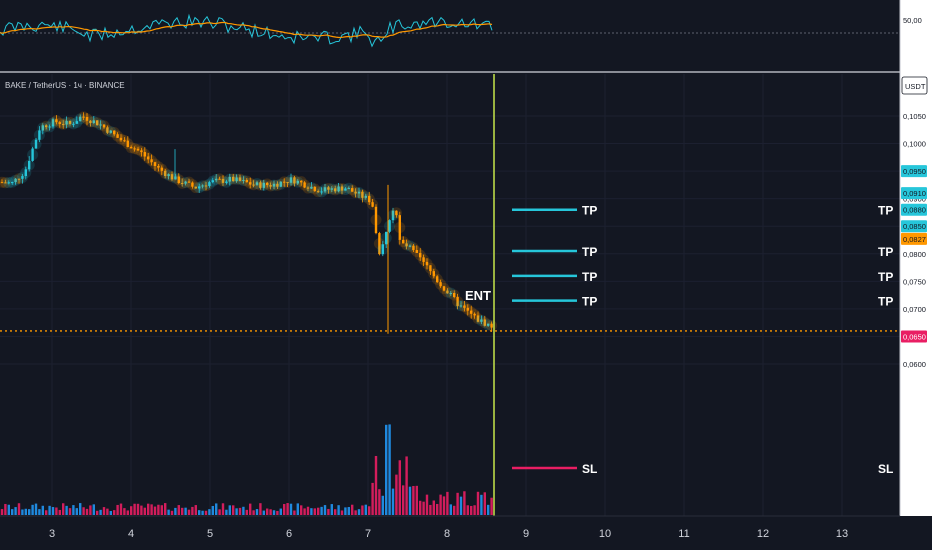 The image size is (932, 550). What do you see at coordinates (914, 85) in the screenshot?
I see `currency-button` at bounding box center [914, 85].